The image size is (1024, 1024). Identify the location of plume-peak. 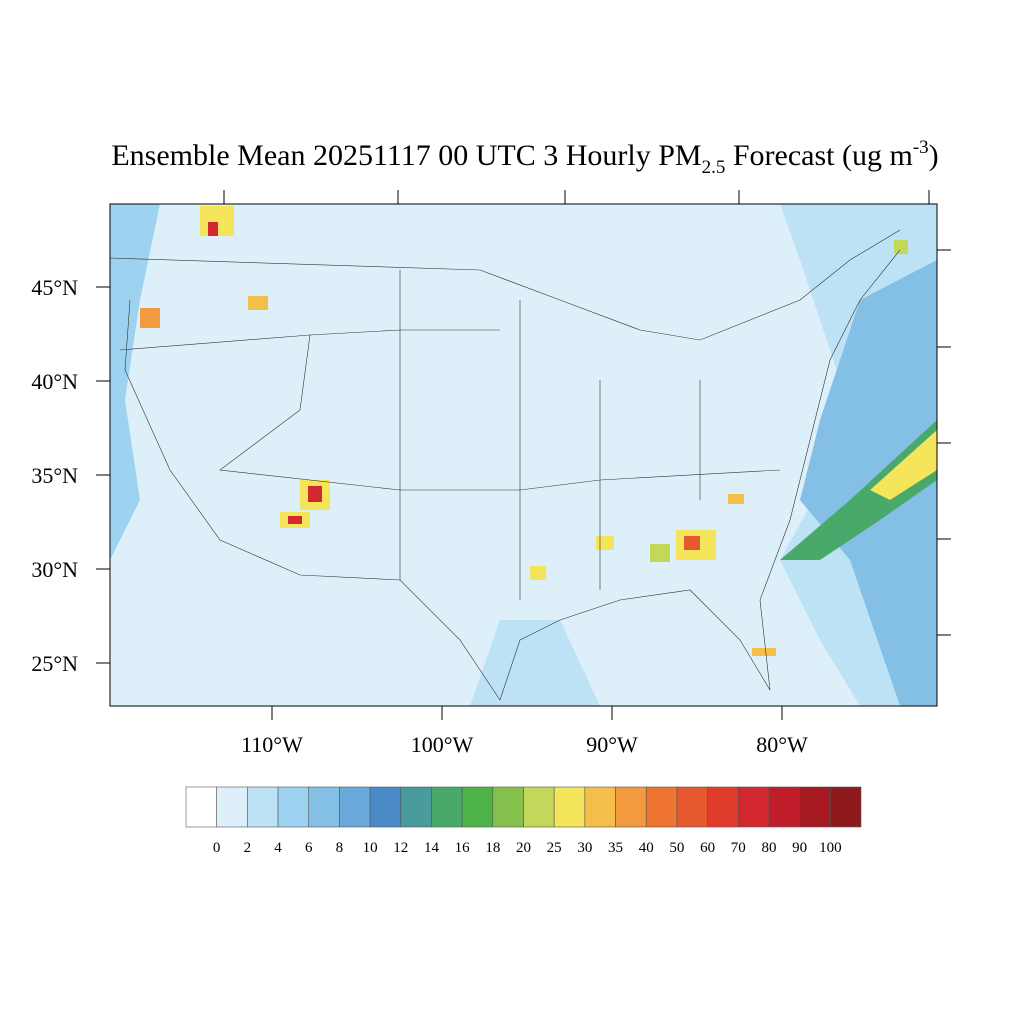
(903, 465).